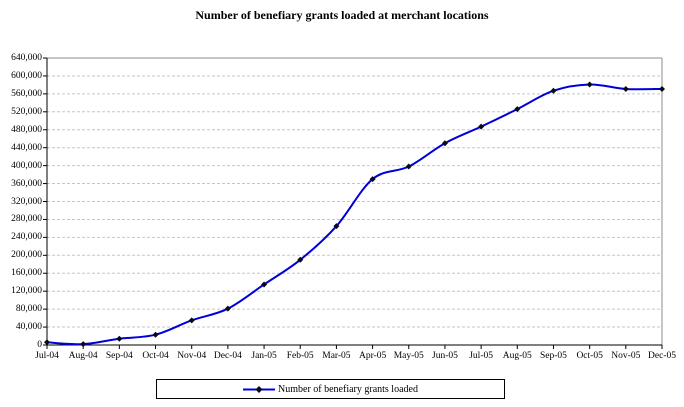  I want to click on y-tick-label: 560,000, so click(26, 93).